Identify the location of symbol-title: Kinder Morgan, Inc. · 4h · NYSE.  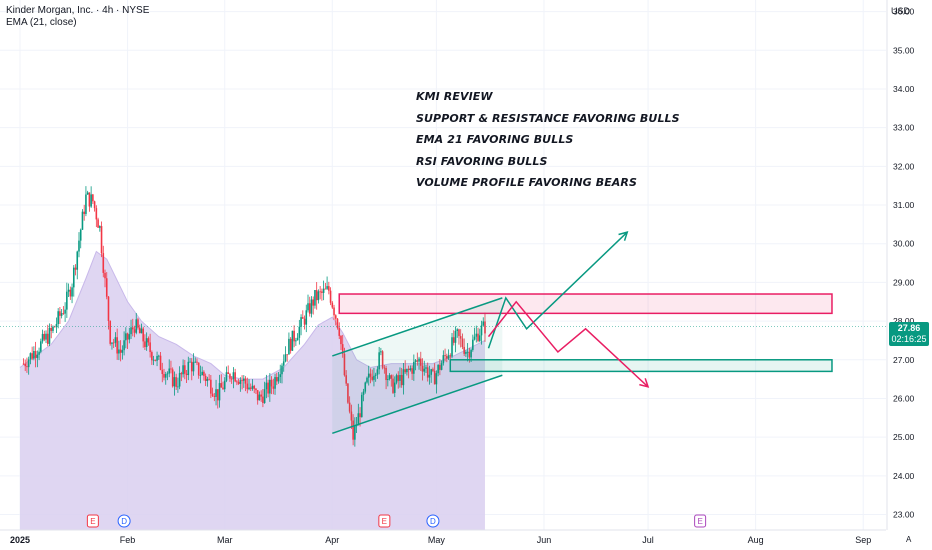
(78, 10).